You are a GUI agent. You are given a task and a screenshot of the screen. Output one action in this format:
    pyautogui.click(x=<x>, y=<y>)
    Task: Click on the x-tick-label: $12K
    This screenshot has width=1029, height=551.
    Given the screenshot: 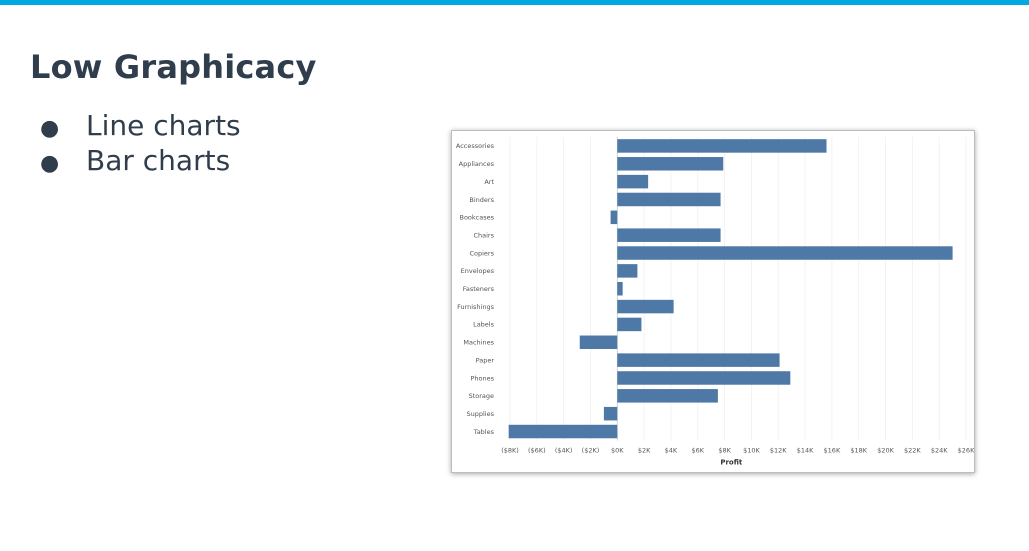 What is the action you would take?
    pyautogui.click(x=778, y=450)
    